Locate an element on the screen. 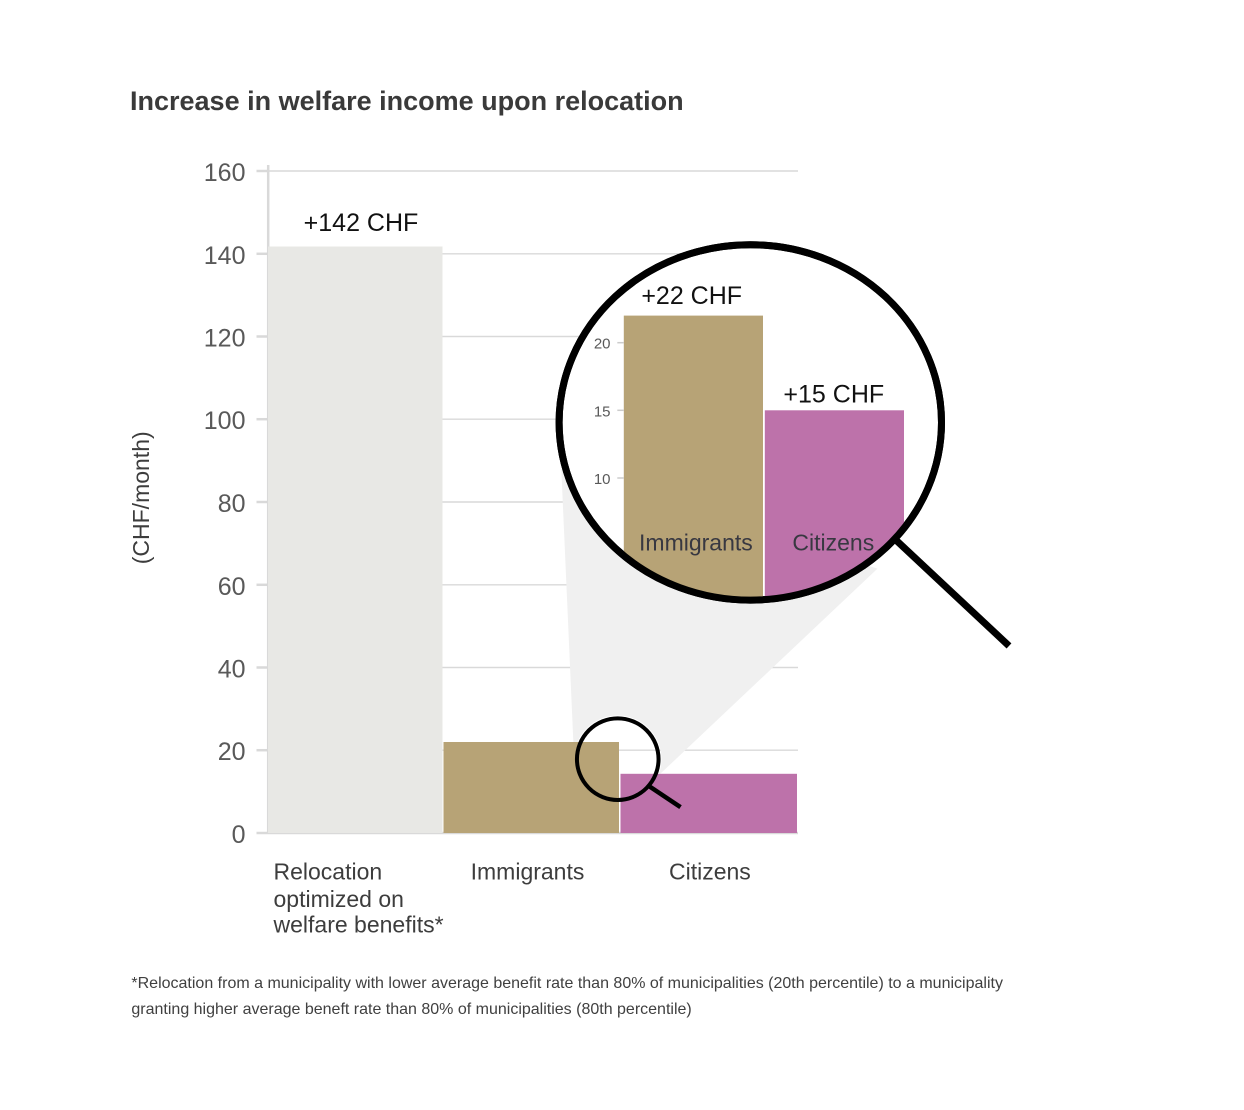 Image resolution: width=1244 pixels, height=1110 pixels. svg-text: 160 is located at coordinates (225, 173).